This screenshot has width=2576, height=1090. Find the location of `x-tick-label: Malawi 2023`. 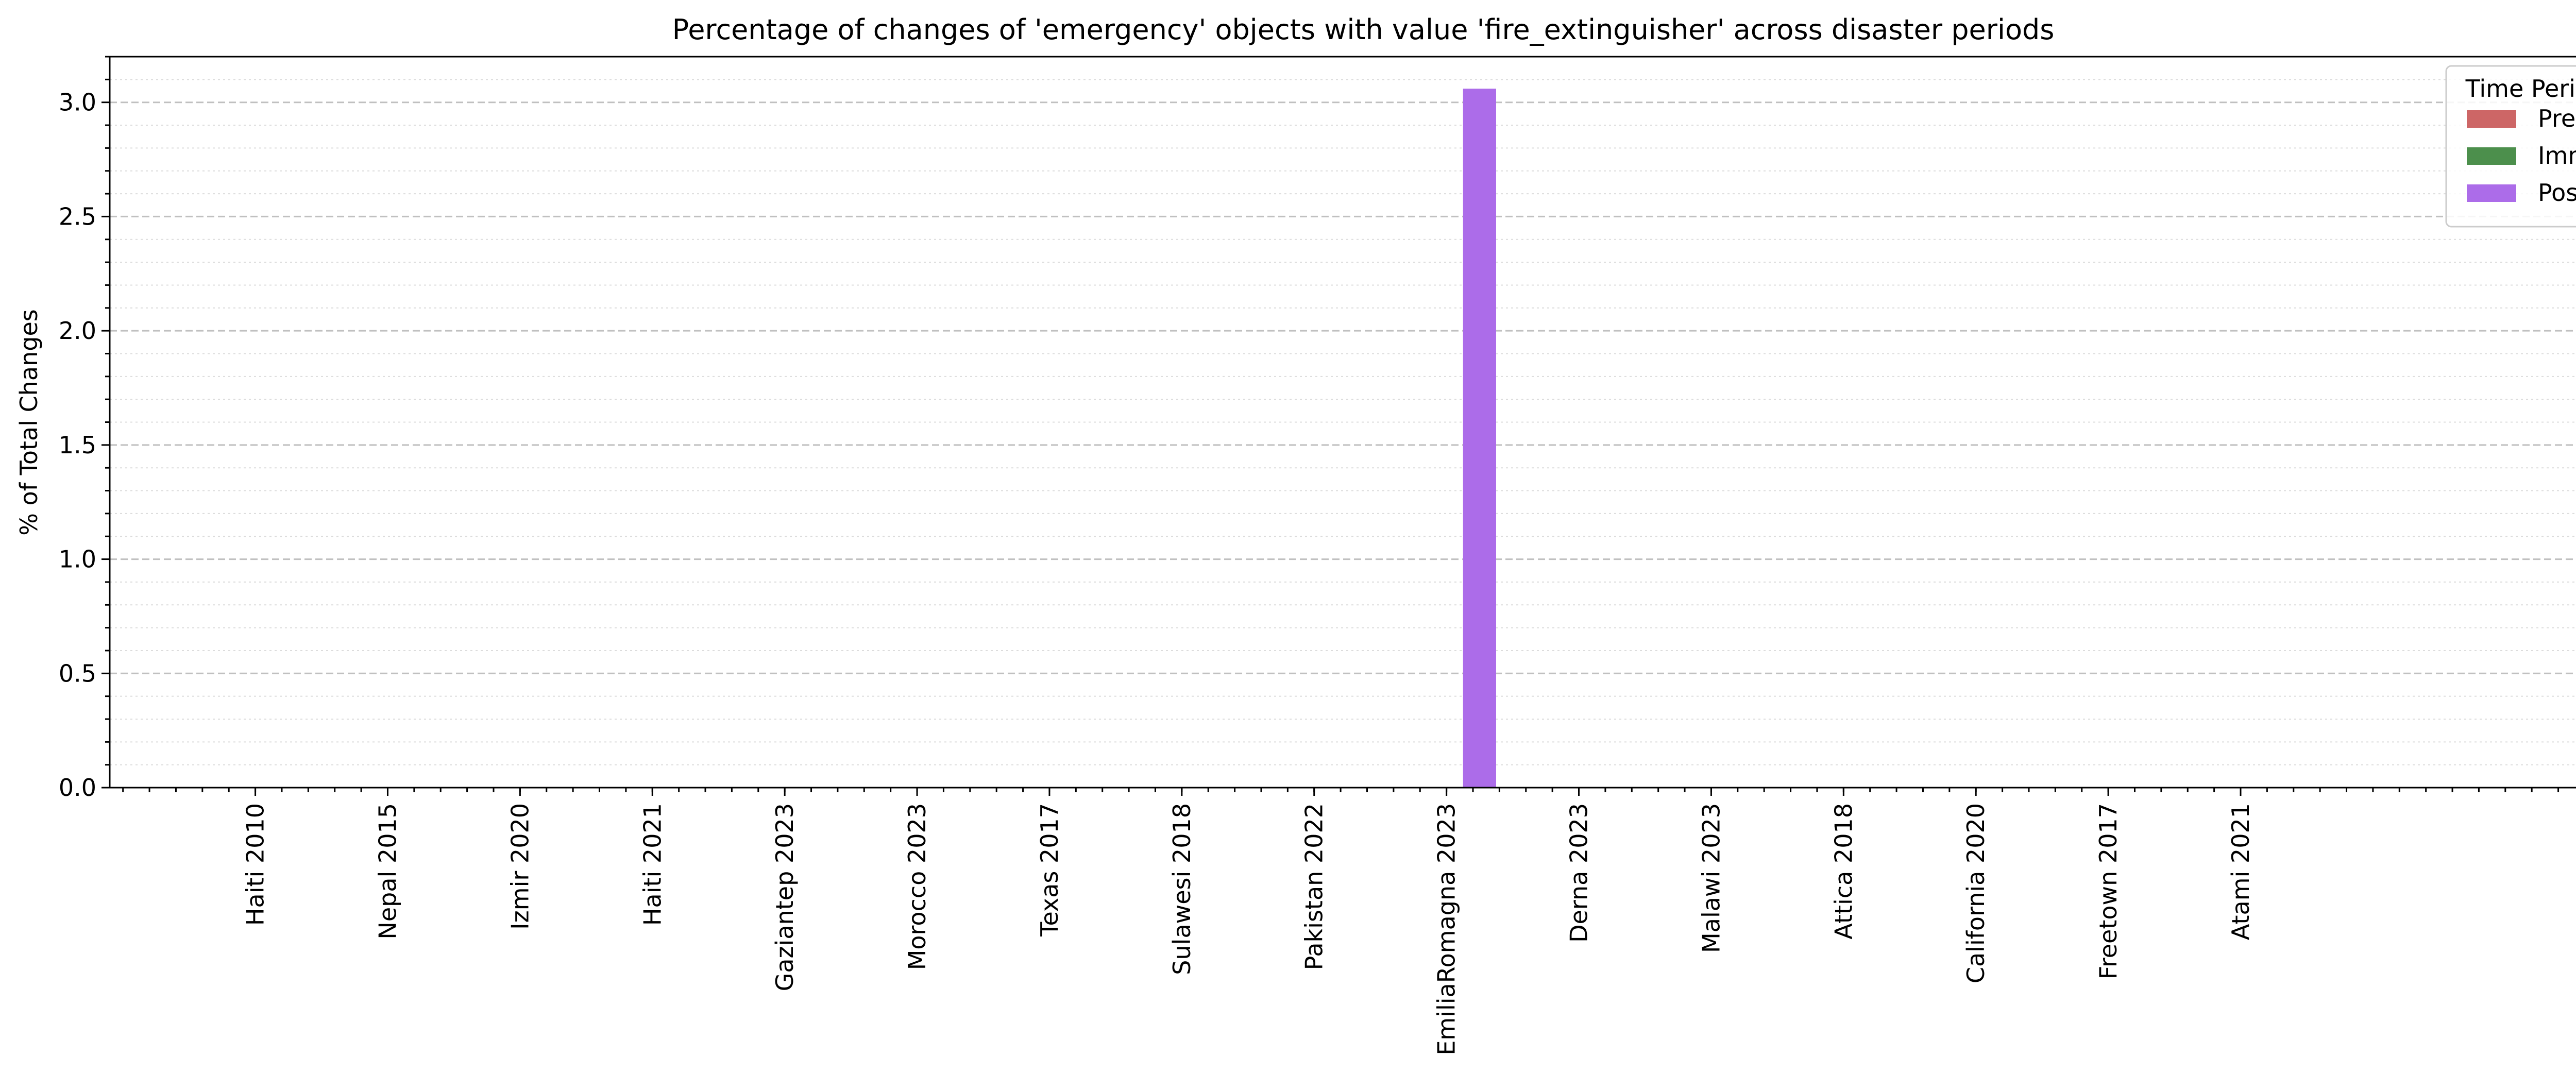

x-tick-label: Malawi 2023 is located at coordinates (1711, 878).